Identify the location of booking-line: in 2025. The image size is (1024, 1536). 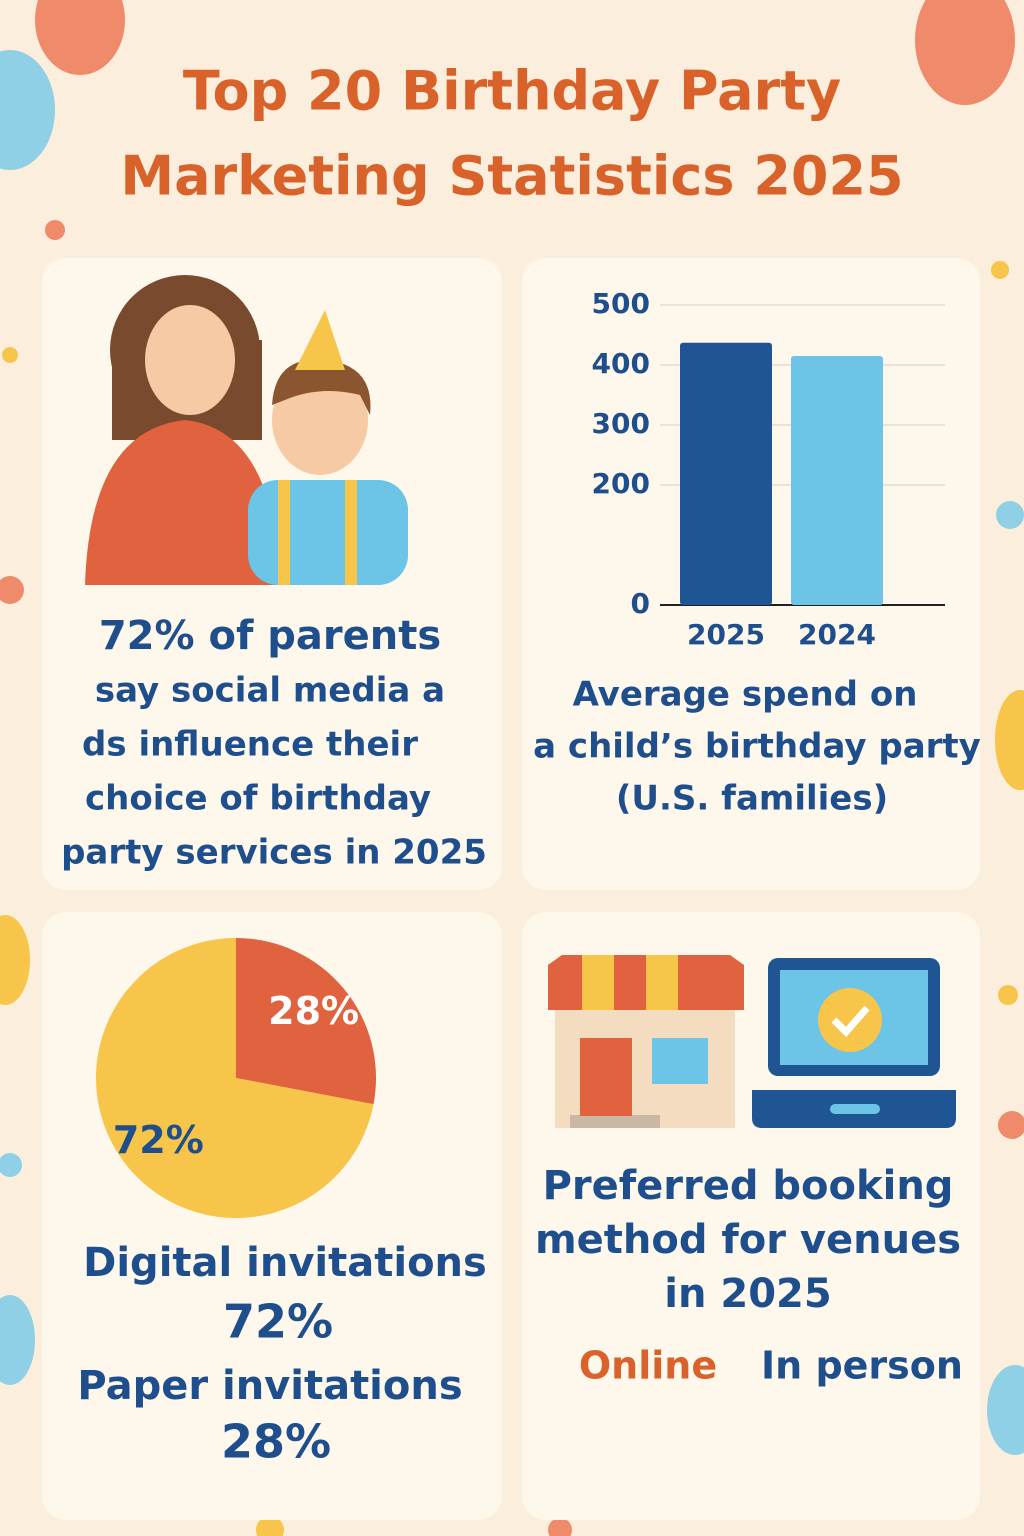
(747, 1294).